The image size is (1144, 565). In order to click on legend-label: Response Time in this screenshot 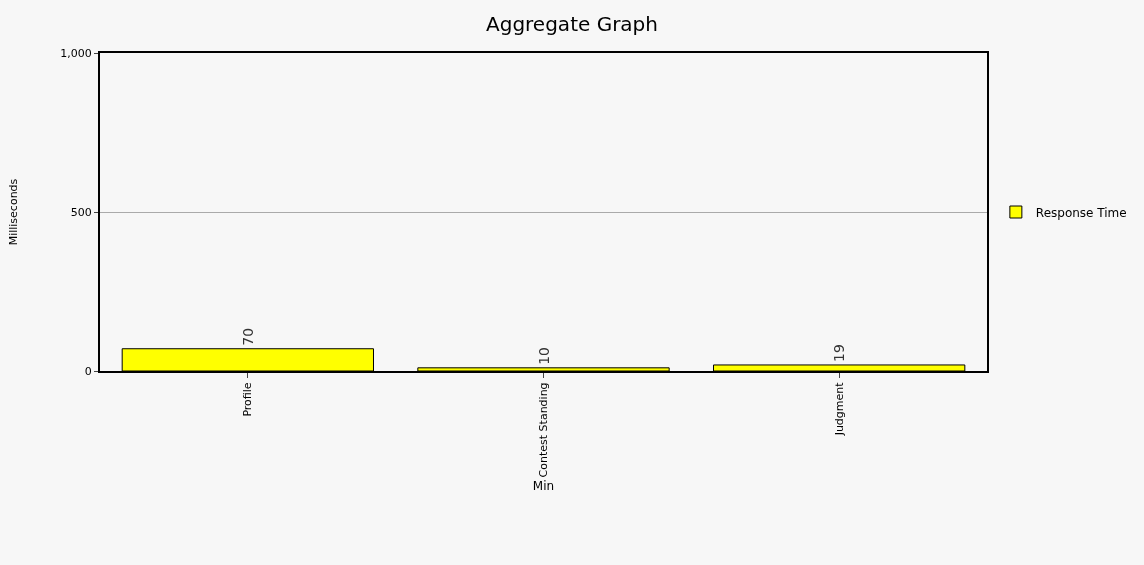, I will do `click(1081, 212)`.